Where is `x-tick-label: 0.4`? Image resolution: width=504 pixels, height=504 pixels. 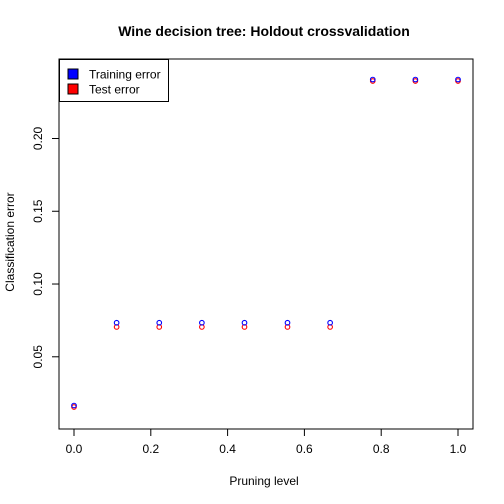 x-tick-label: 0.4 is located at coordinates (227, 449).